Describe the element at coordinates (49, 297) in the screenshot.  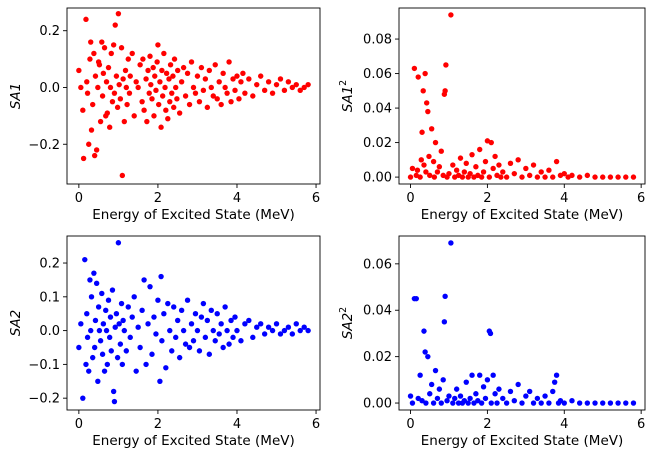
I see `y-tick-label: 0.1` at that location.